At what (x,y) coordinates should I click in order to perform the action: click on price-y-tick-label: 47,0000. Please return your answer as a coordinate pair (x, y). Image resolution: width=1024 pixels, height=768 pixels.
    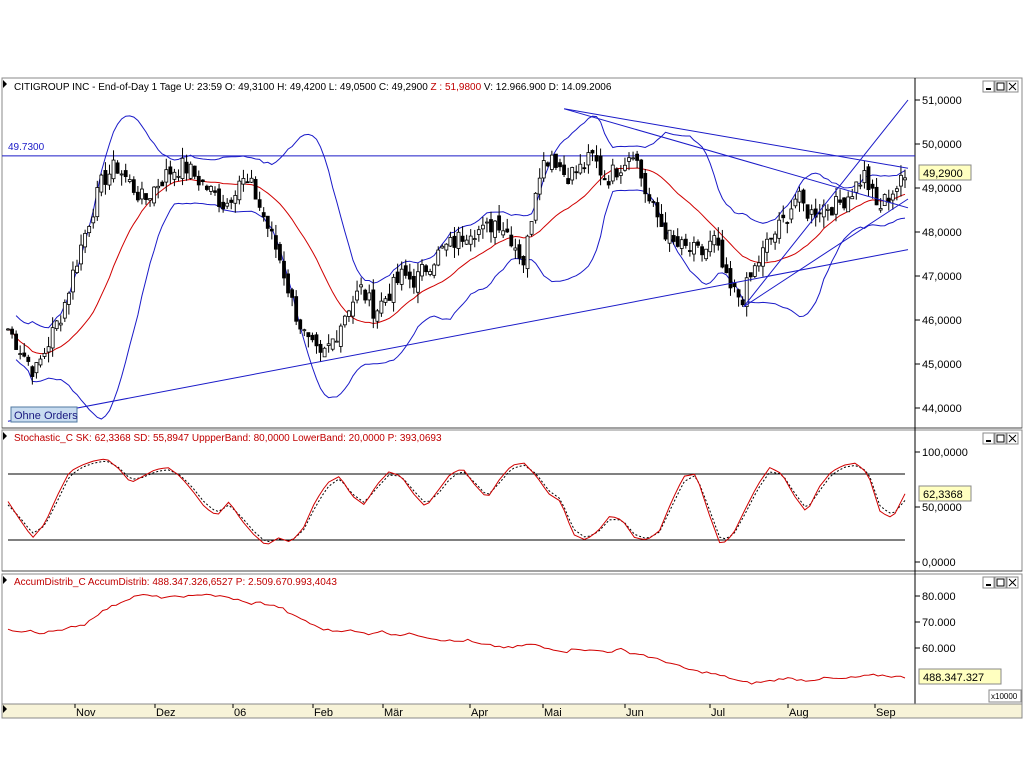
    Looking at the image, I should click on (942, 277).